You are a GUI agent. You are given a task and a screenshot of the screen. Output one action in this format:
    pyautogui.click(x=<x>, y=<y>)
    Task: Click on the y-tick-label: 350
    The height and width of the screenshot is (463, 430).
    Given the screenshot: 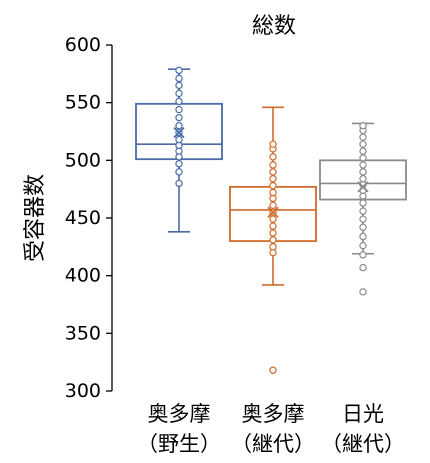 What is the action you would take?
    pyautogui.click(x=83, y=333)
    